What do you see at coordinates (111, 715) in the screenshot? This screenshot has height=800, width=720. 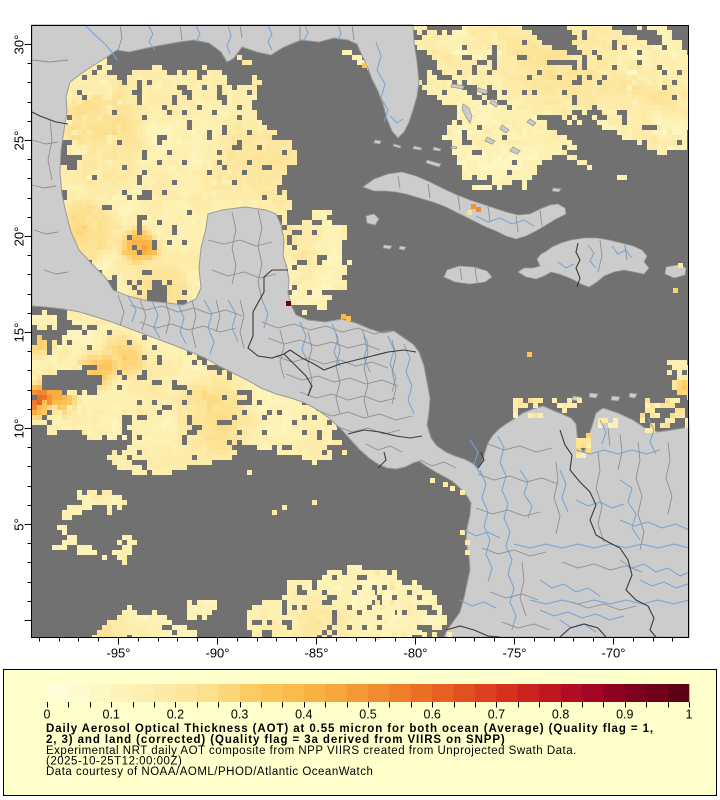 I see `svg-text: 0.1` at bounding box center [111, 715].